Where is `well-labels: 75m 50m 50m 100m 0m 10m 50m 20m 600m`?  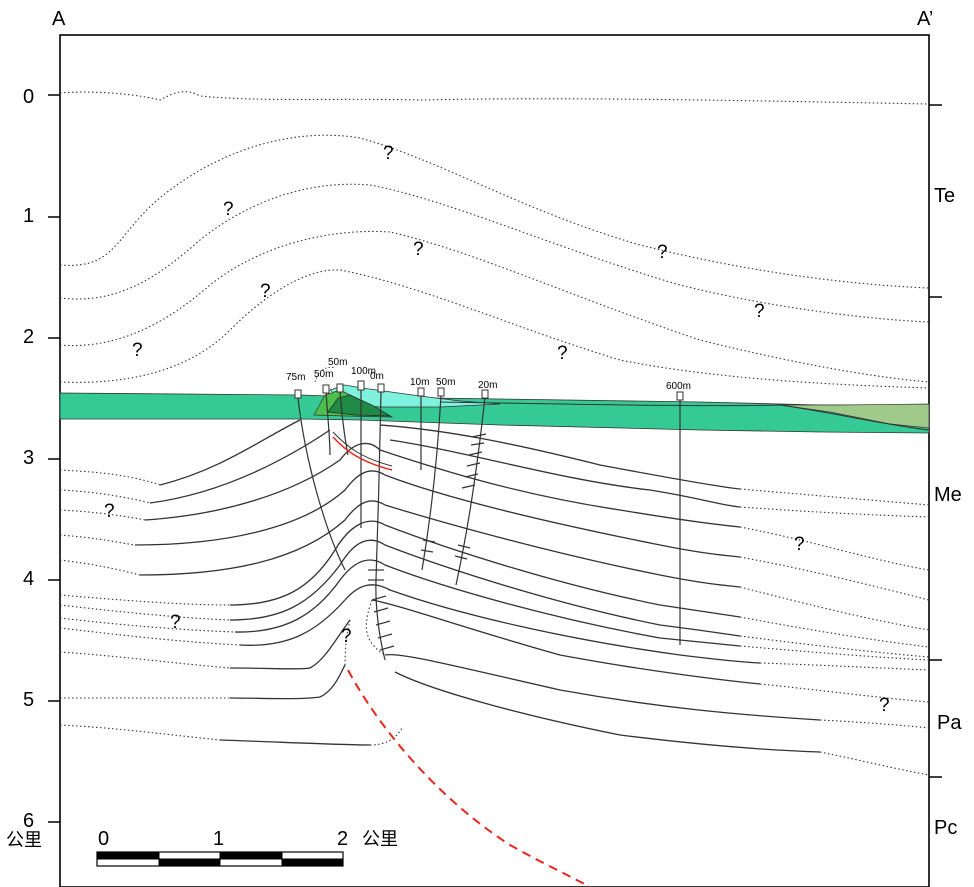 well-labels: 75m 50m 50m 100m 0m 10m 50m 20m 600m is located at coordinates (488, 374).